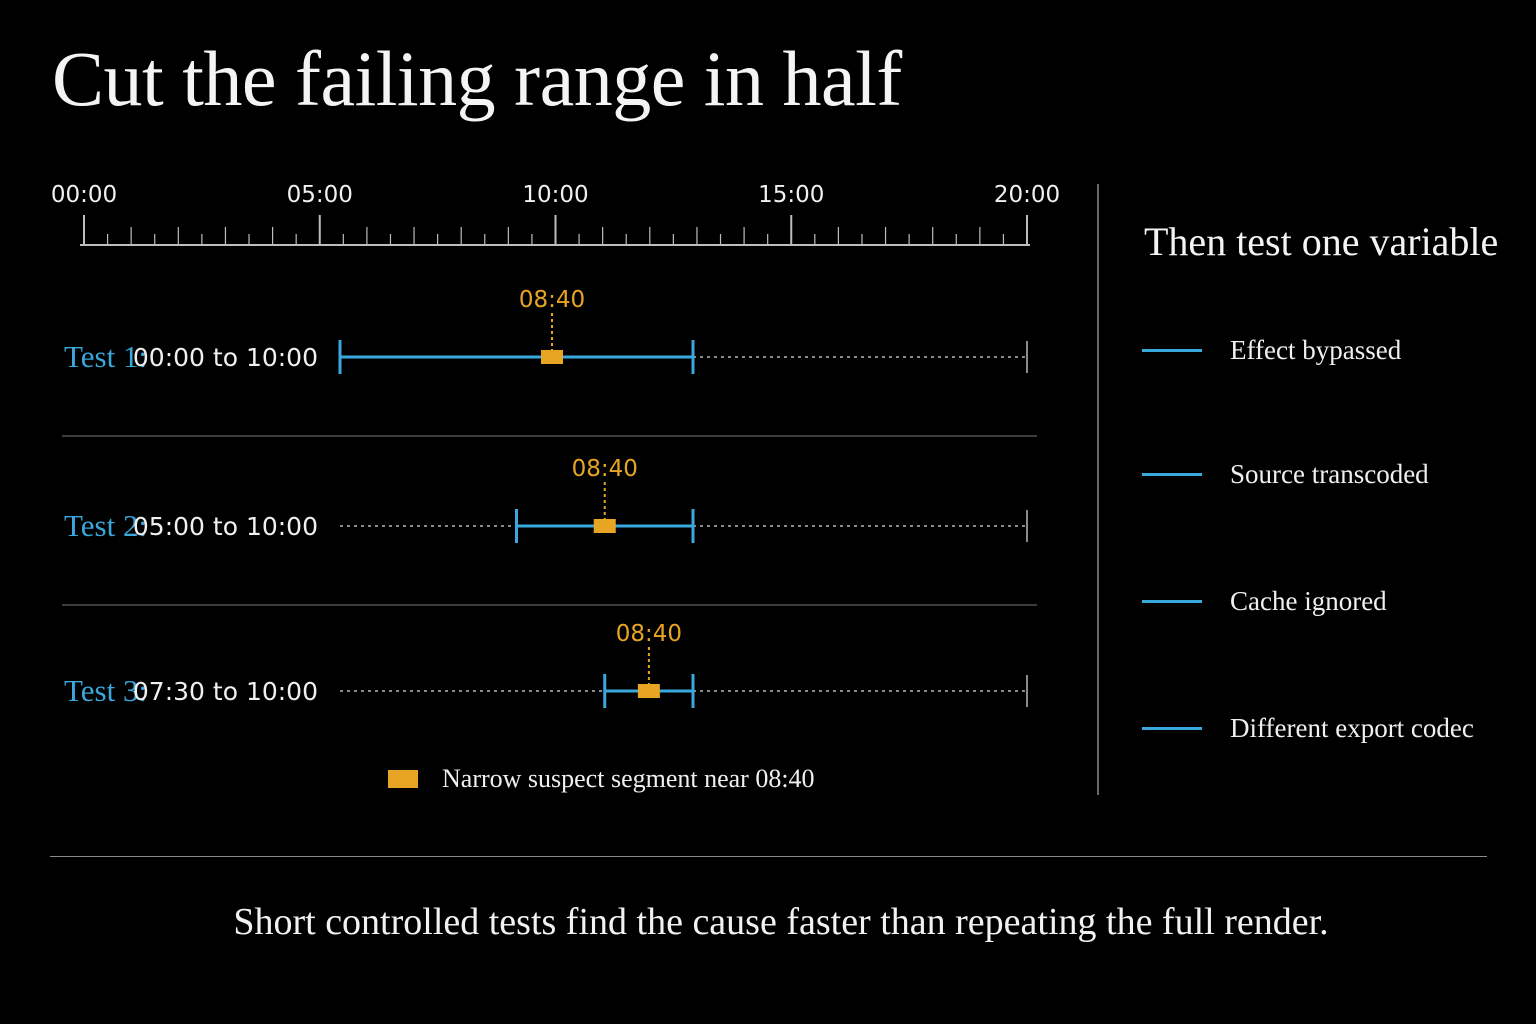 The image size is (1536, 1024). I want to click on variable-item-different-export-codec: Different export codec, so click(1308, 728).